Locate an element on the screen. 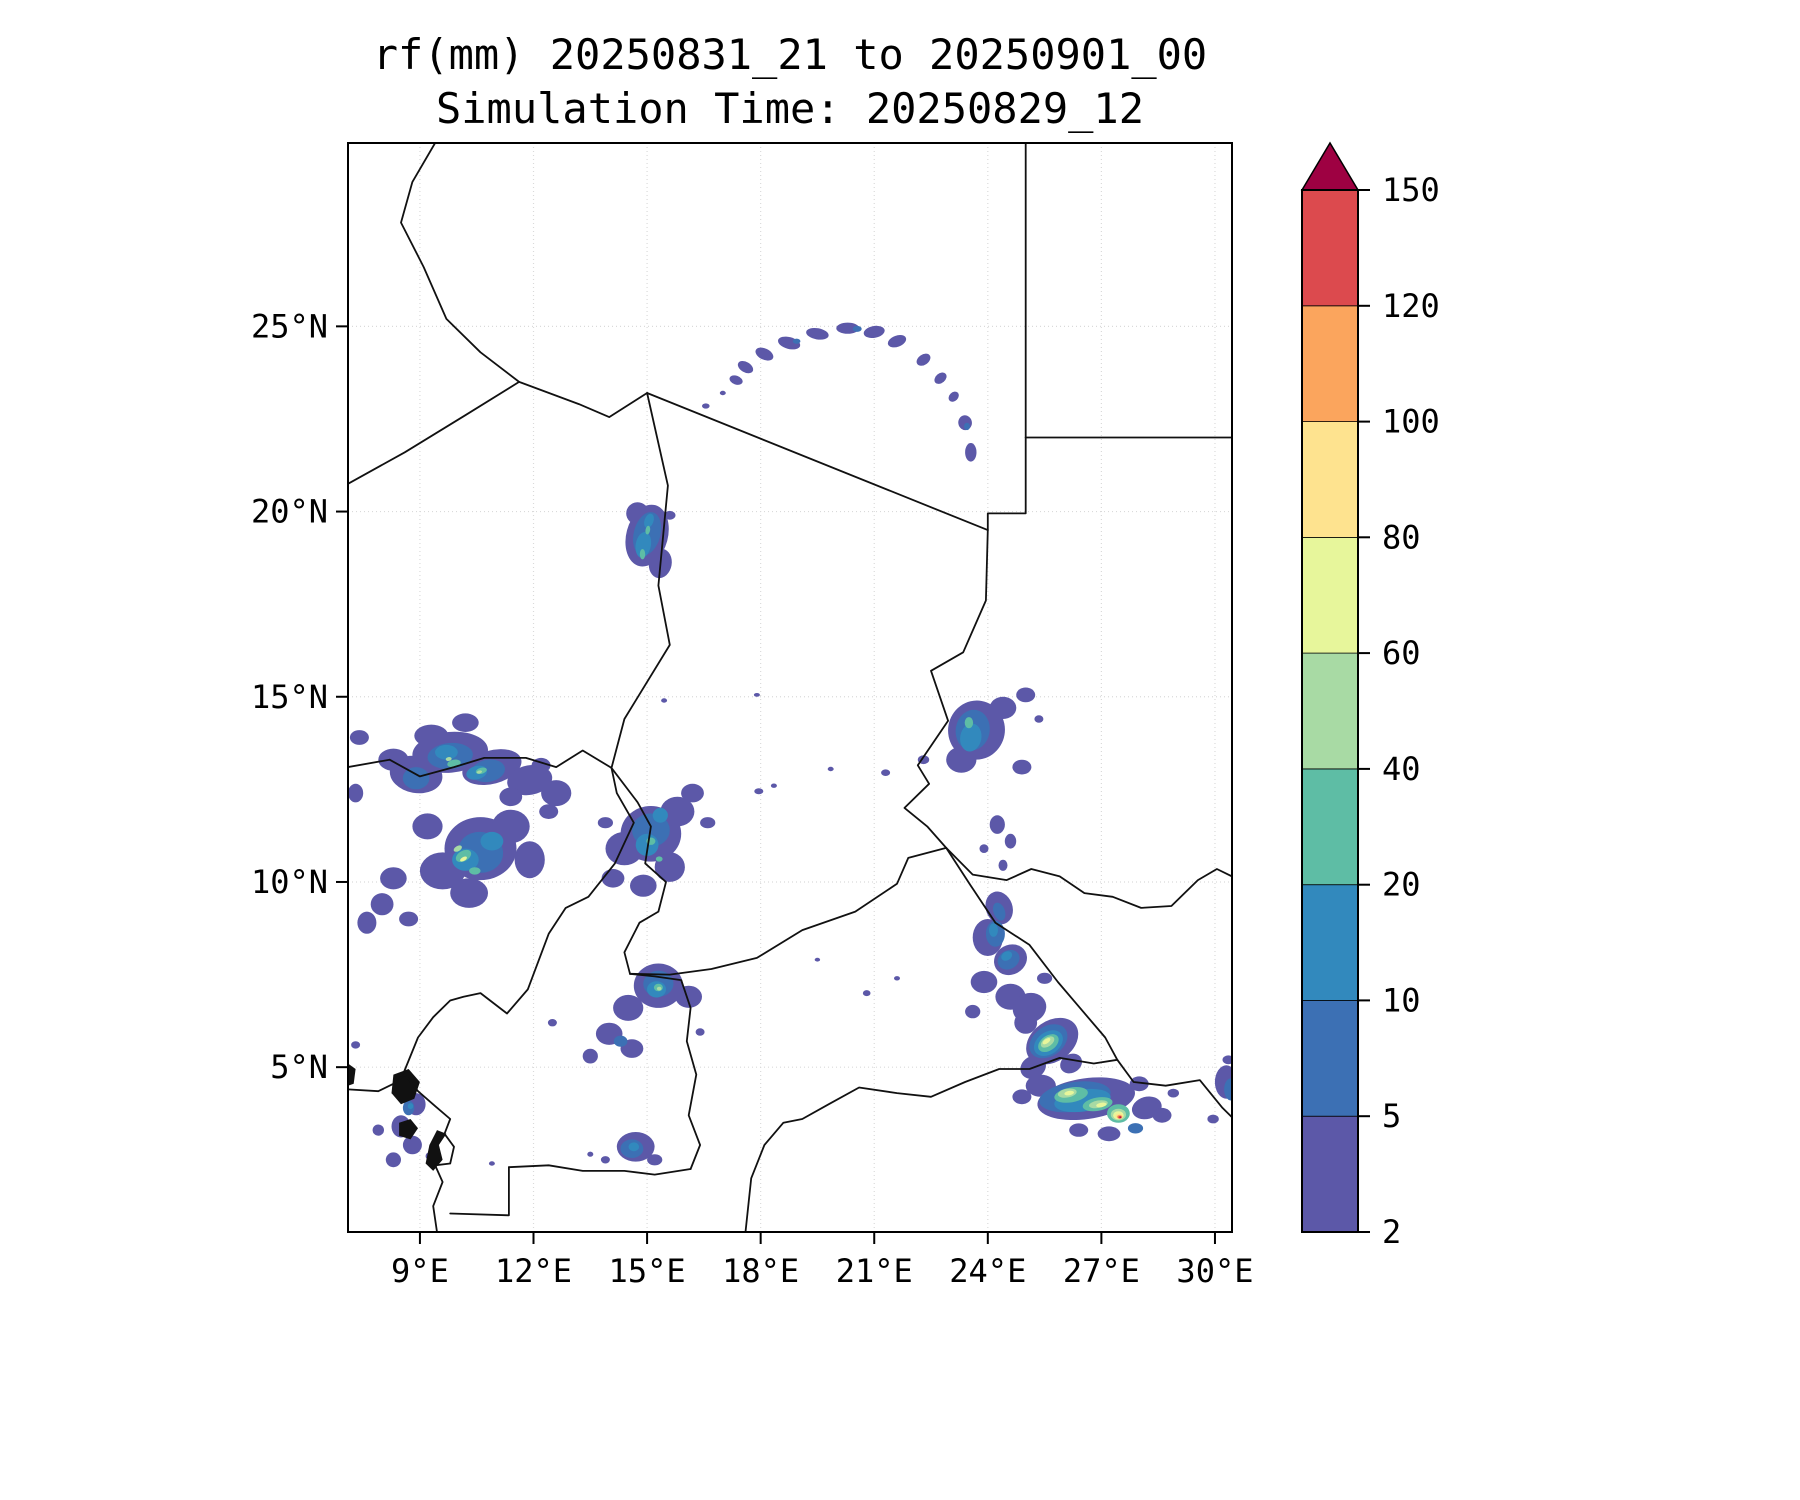 This screenshot has width=1800, height=1500. y-tick-label: 20°N is located at coordinates (289, 512).